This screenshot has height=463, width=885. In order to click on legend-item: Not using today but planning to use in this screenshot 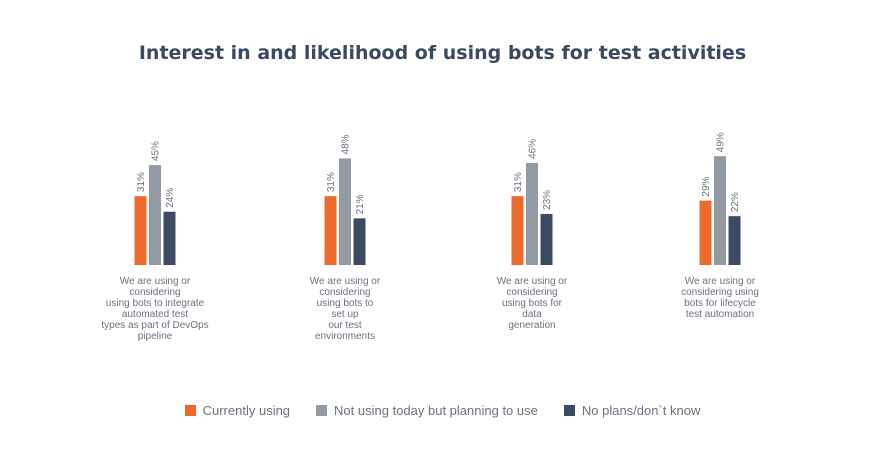, I will do `click(427, 410)`.